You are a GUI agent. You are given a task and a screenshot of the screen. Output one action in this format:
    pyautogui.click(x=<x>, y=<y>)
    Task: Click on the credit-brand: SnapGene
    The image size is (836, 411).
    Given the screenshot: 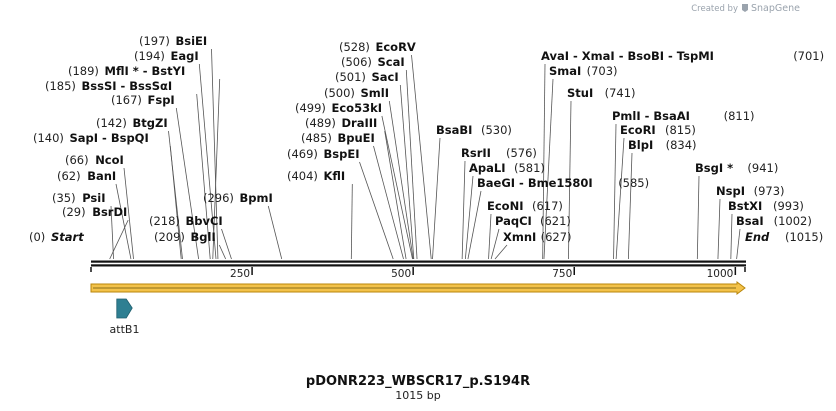 What is the action you would take?
    pyautogui.click(x=775, y=8)
    